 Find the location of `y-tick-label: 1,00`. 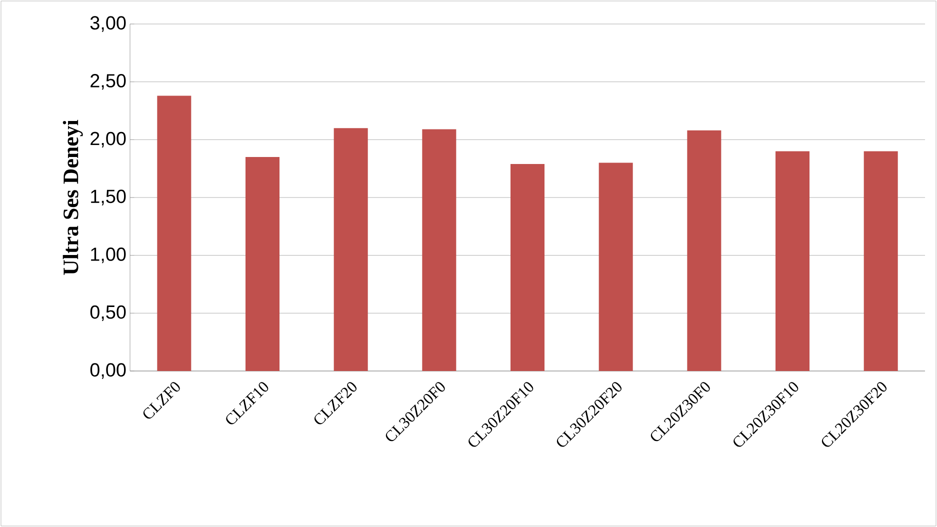

y-tick-label: 1,00 is located at coordinates (108, 256).